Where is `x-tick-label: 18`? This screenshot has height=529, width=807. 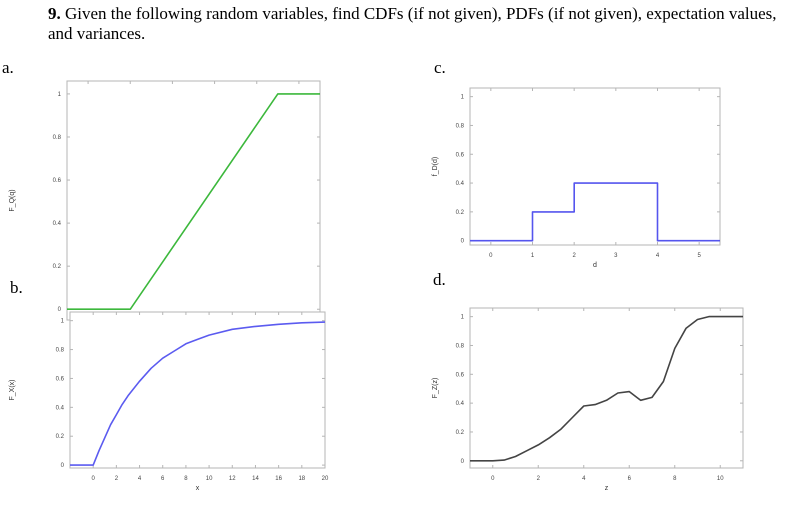
x-tick-label: 18 is located at coordinates (301, 479).